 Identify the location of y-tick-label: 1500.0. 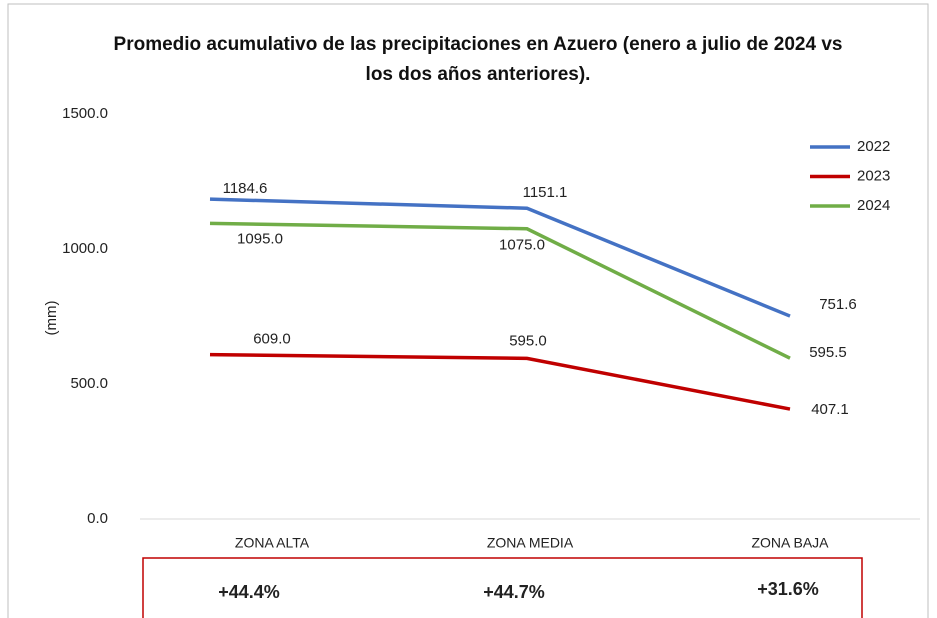
(85, 113).